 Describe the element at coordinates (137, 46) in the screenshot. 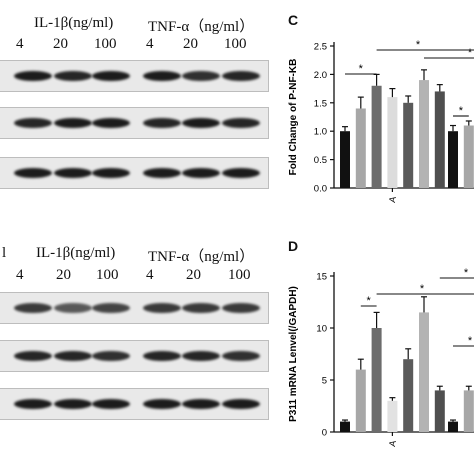

I see `dose-row-top: 4 20 100 4 20 100` at that location.